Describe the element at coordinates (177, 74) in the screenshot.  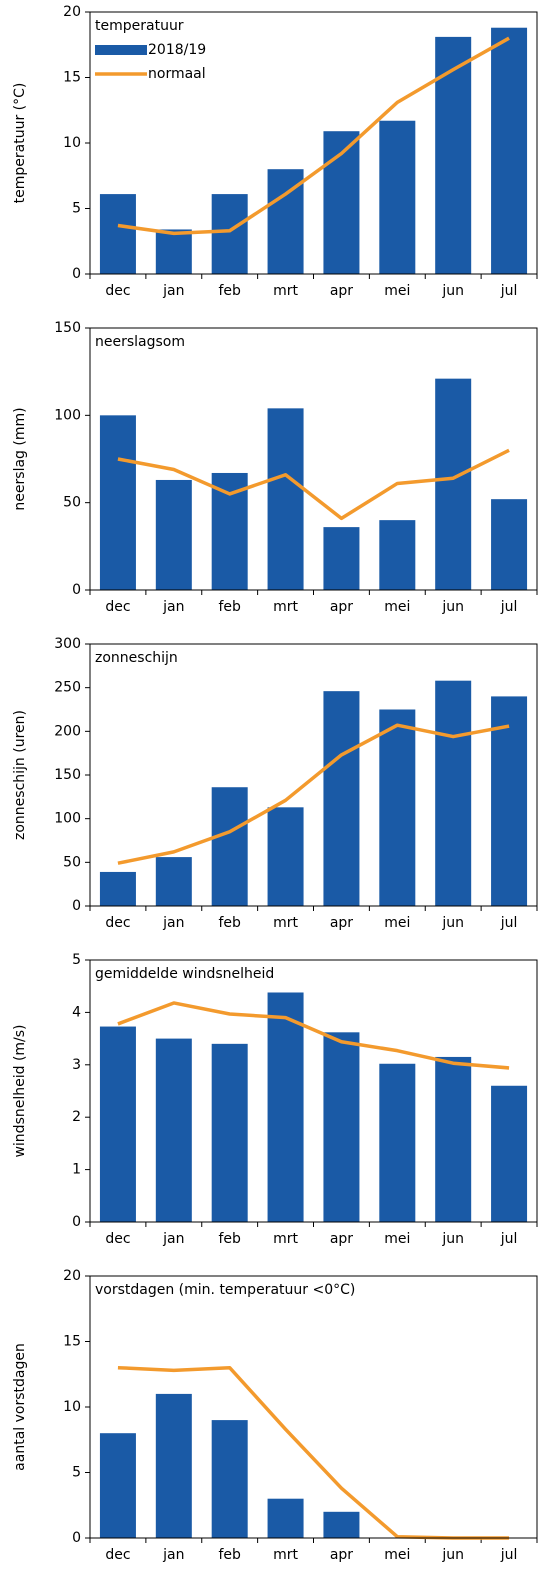
I see `legend-label: normaal` at that location.